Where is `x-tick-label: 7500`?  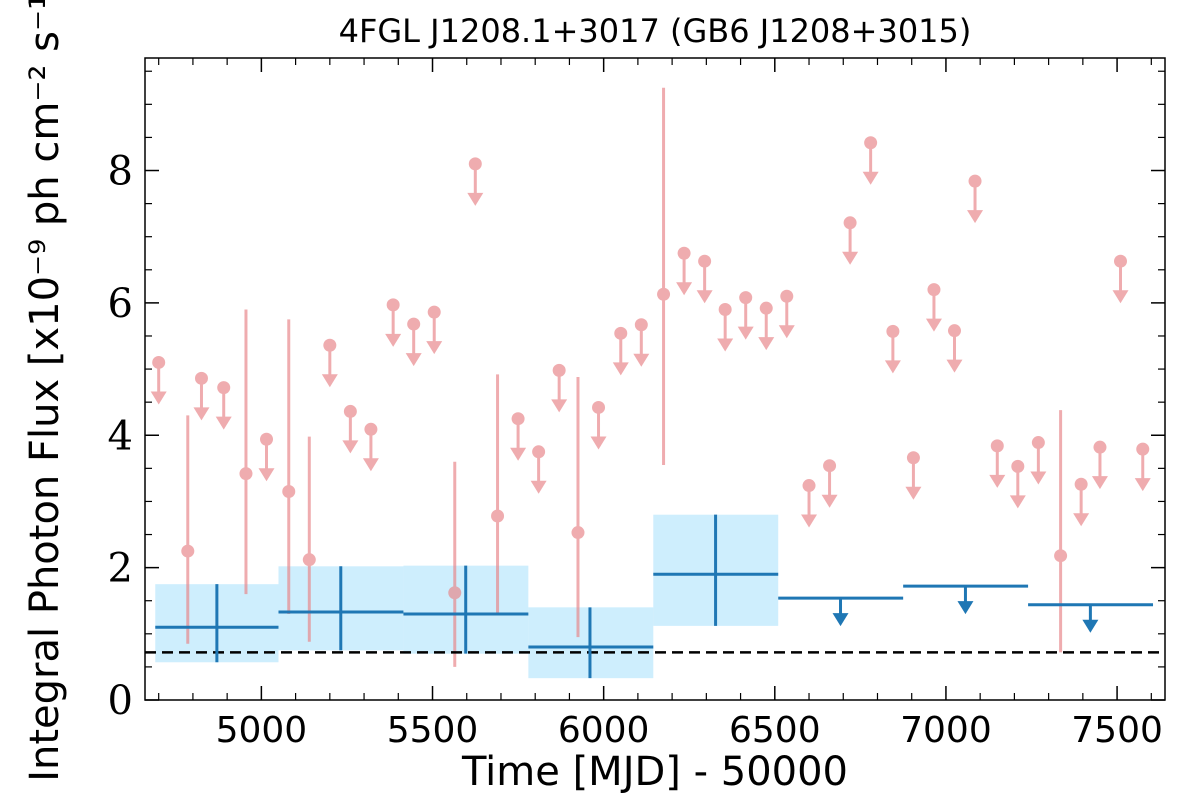 x-tick-label: 7500 is located at coordinates (1117, 730).